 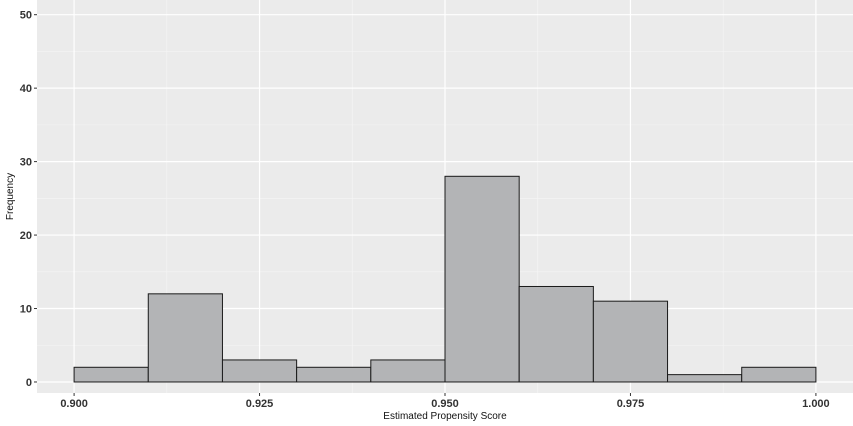 What do you see at coordinates (816, 404) in the screenshot?
I see `x-tick-label: 1.000` at bounding box center [816, 404].